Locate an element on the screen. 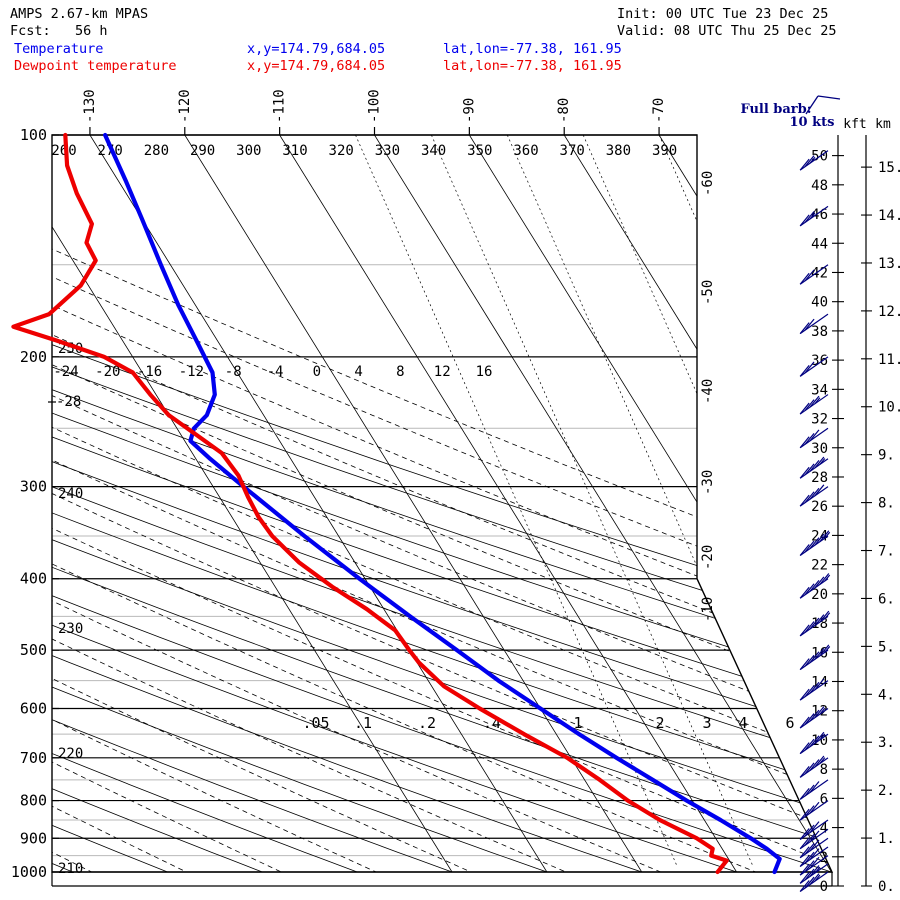  svg-text: -16 is located at coordinates (149, 372).